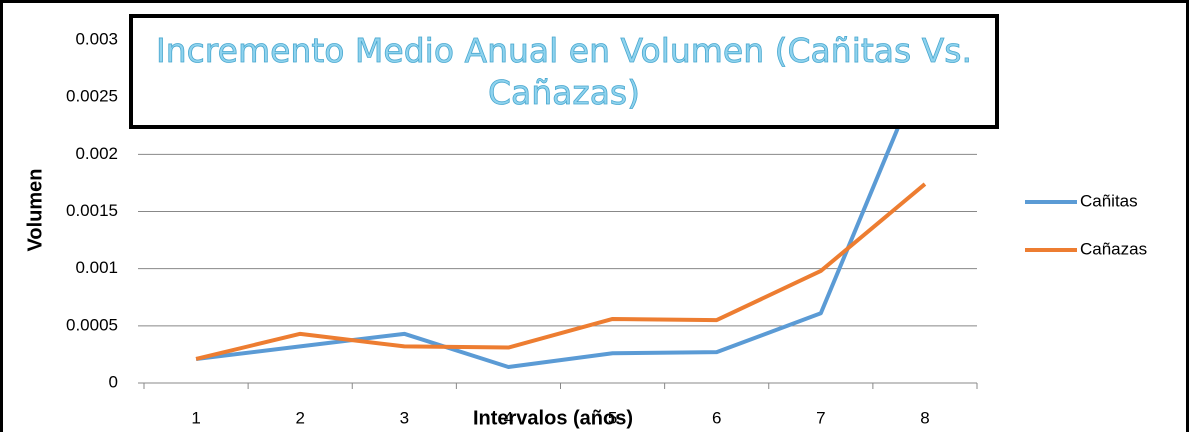  I want to click on y-tick-label: 0.0005, so click(92, 324).